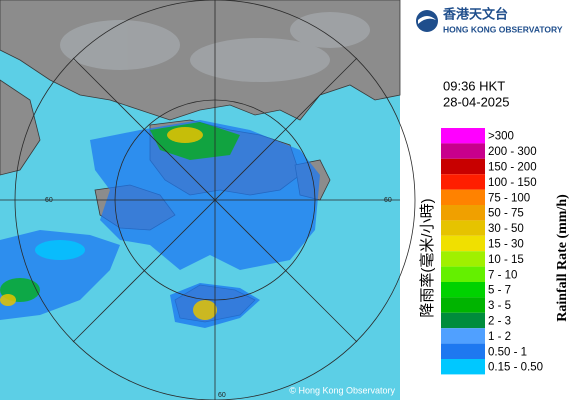  Describe the element at coordinates (507, 352) in the screenshot. I see `legend-label: 0.50 - 1` at that location.